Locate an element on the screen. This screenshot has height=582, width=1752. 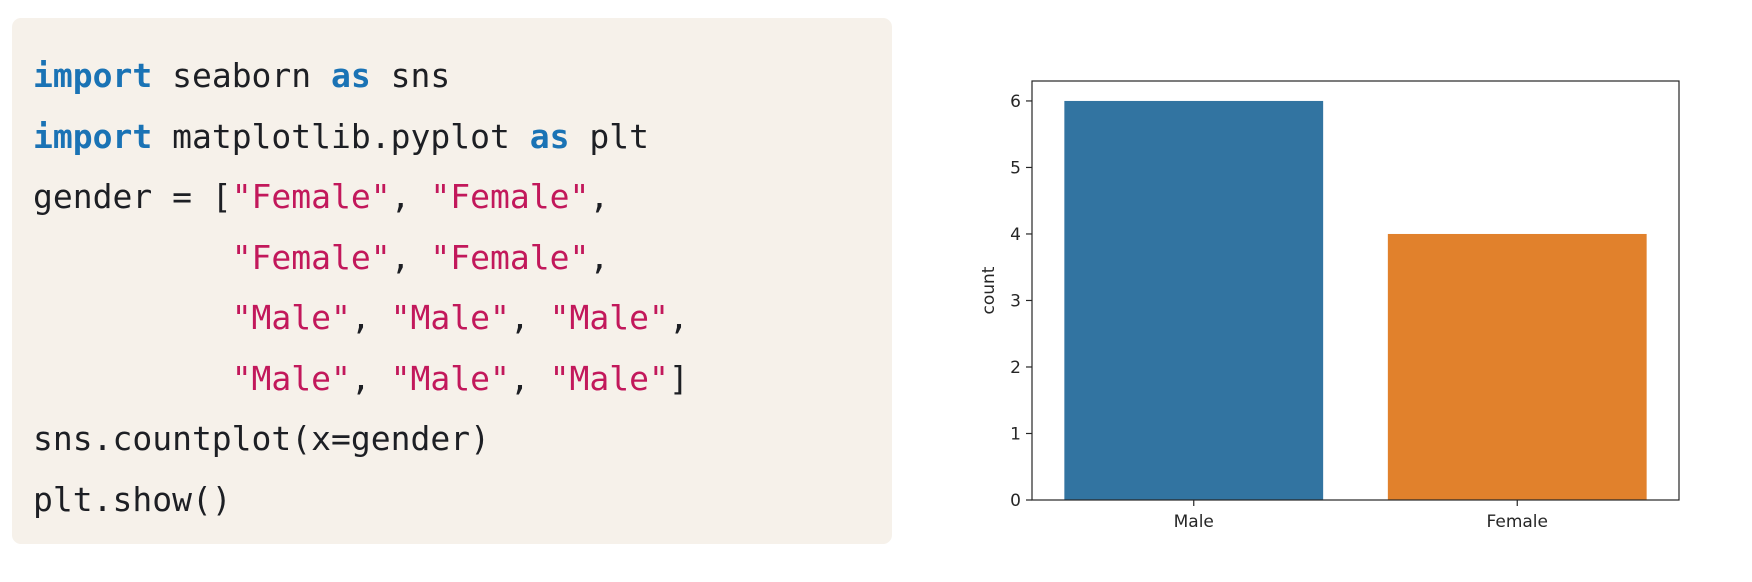
code-line: "Male", "Male", "Male"] is located at coordinates (462, 379).